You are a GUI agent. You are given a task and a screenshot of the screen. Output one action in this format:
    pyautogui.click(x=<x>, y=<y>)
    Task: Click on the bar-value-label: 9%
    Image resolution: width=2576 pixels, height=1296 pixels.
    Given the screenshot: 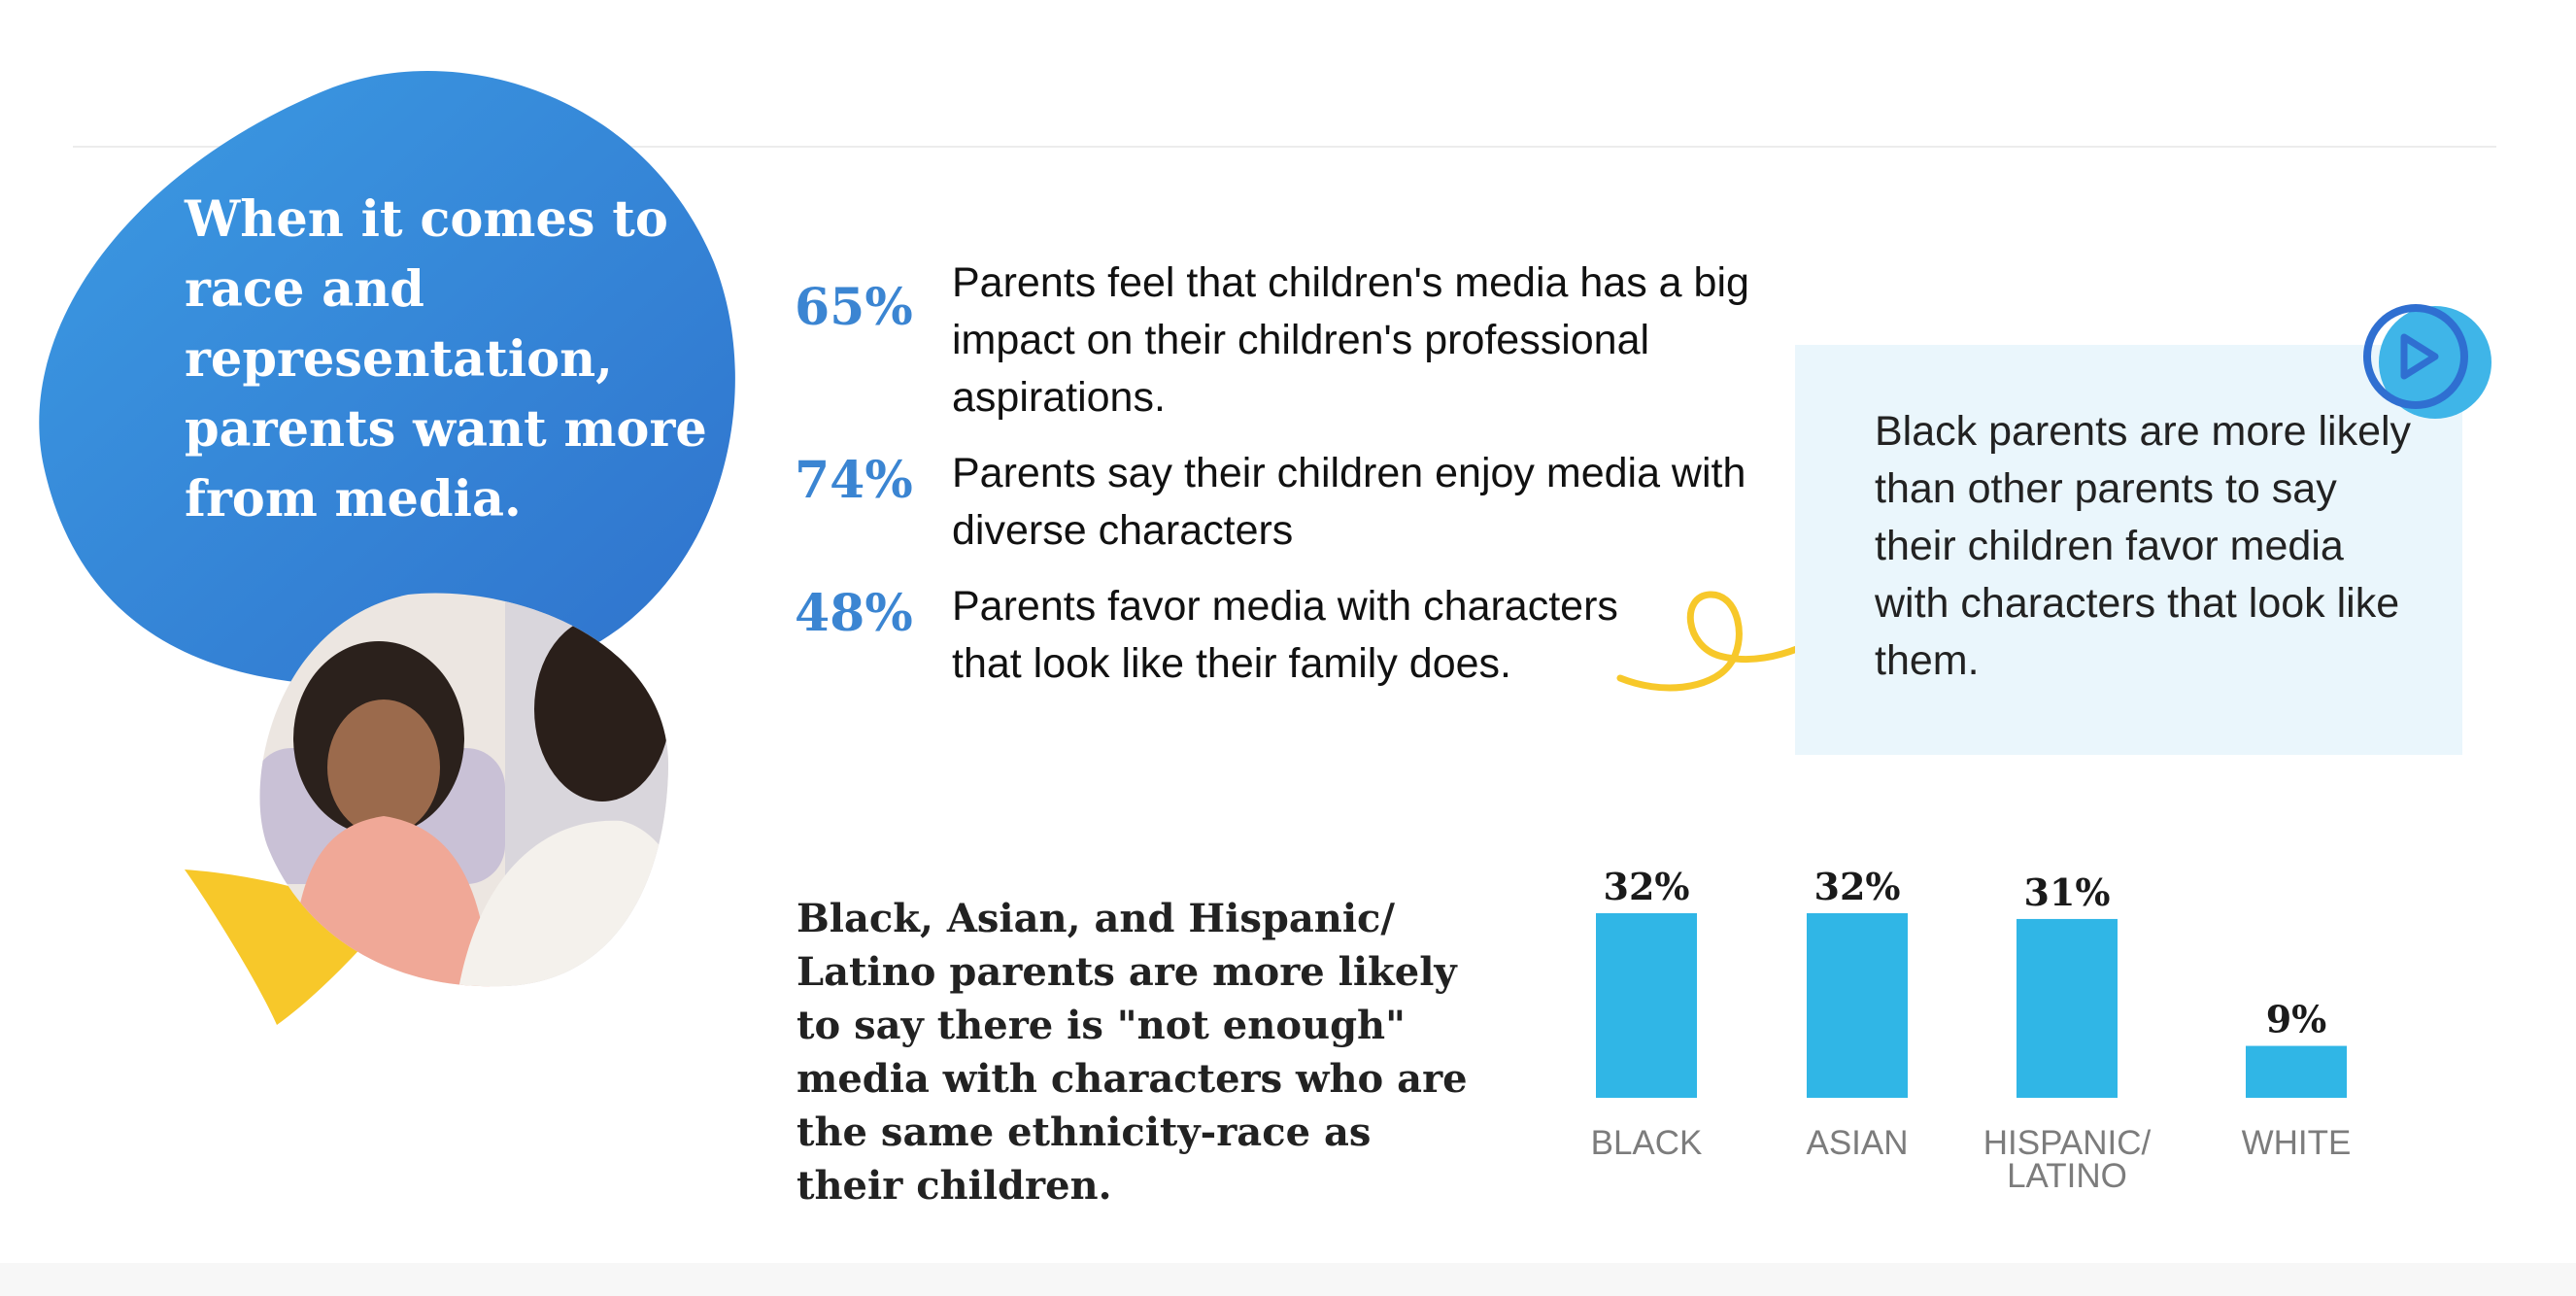 What is the action you would take?
    pyautogui.click(x=2296, y=1020)
    